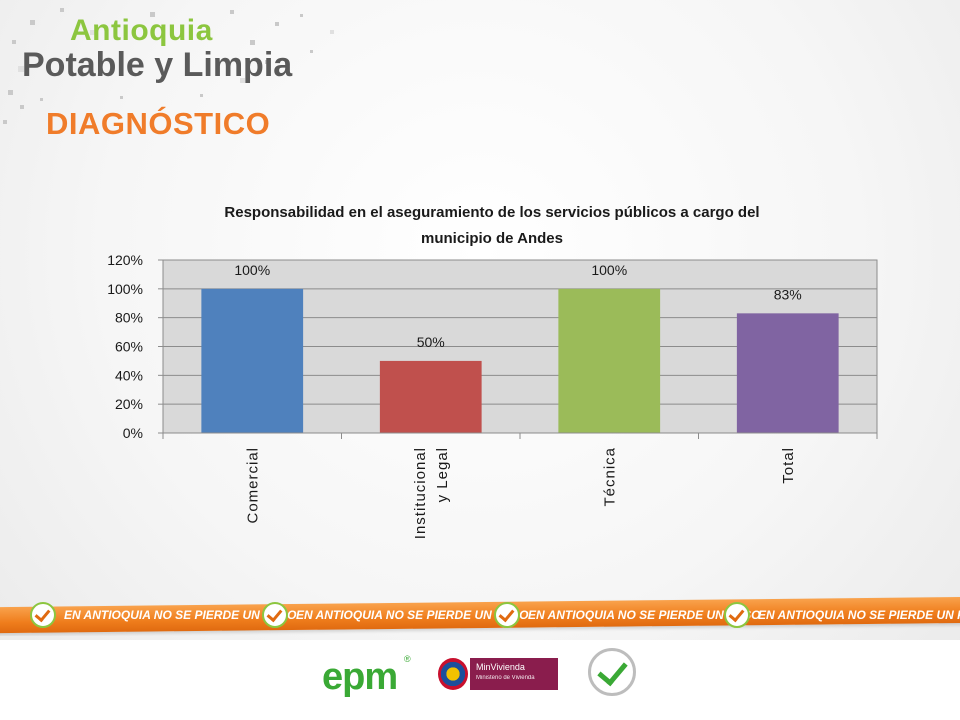 The width and height of the screenshot is (960, 720). I want to click on x-category-label: Institucional, so click(420, 493).